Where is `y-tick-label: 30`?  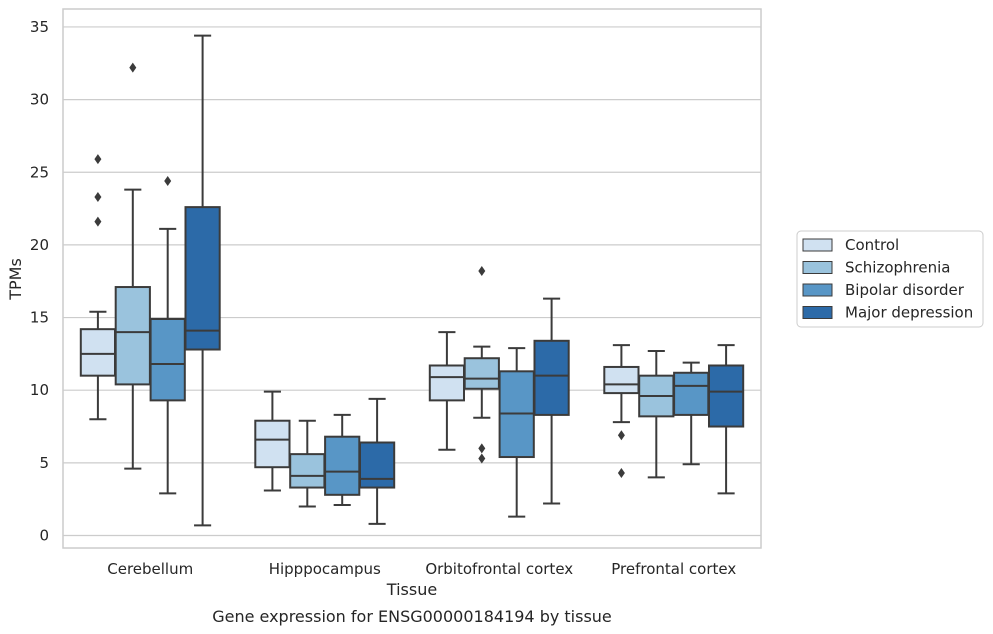 y-tick-label: 30 is located at coordinates (39, 100).